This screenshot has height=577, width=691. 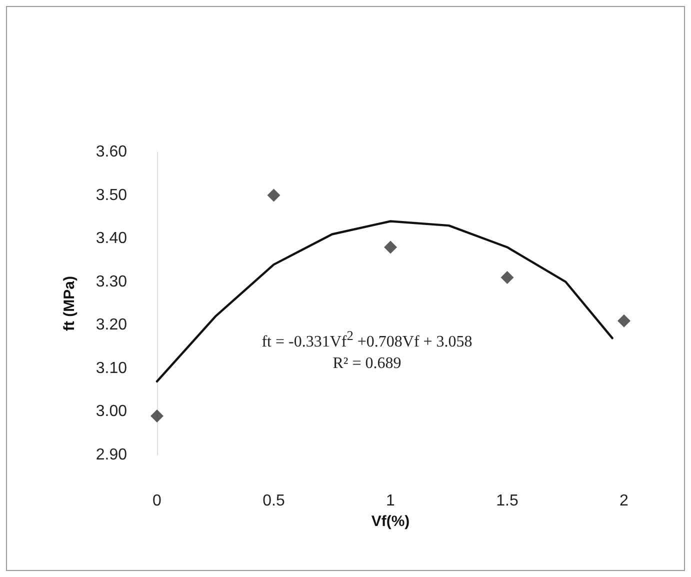 What do you see at coordinates (112, 239) in the screenshot?
I see `y-tick-label: 3.40` at bounding box center [112, 239].